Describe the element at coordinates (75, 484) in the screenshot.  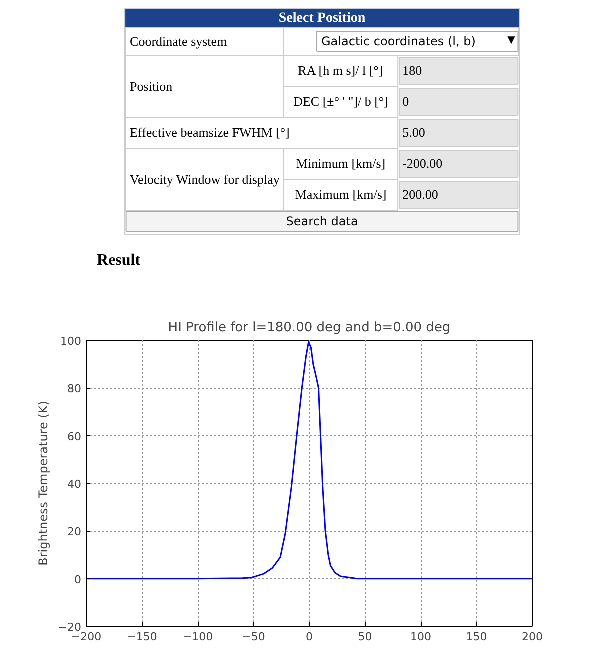
I see `y-tick-label: 40` at that location.